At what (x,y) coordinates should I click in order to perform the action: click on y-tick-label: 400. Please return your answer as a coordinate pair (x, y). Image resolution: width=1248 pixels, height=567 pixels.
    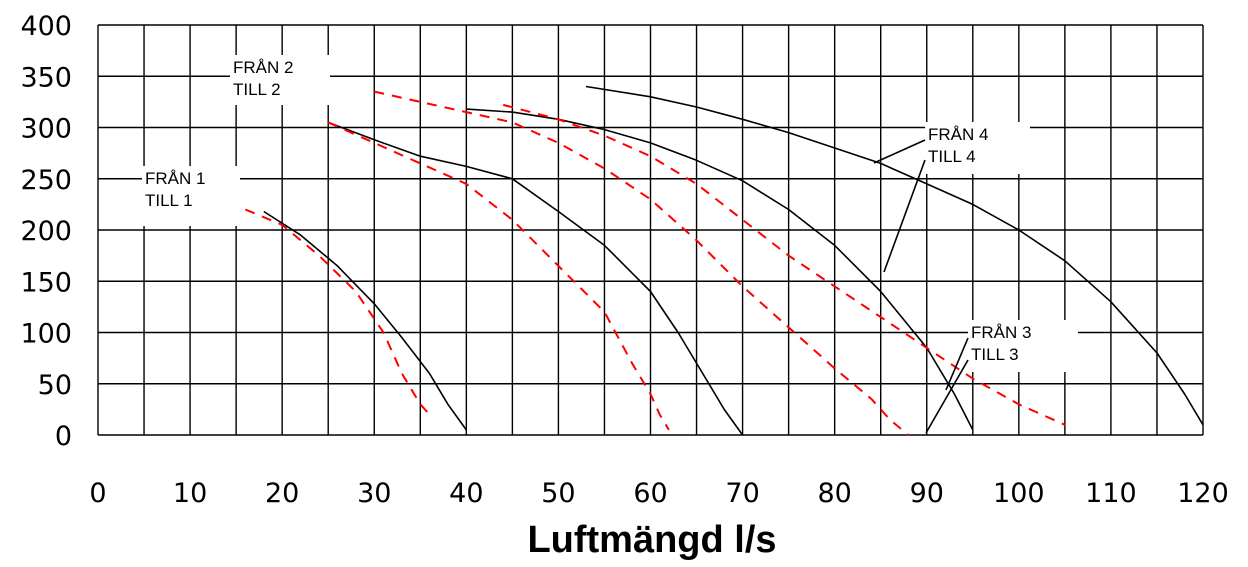
    Looking at the image, I should click on (46, 26).